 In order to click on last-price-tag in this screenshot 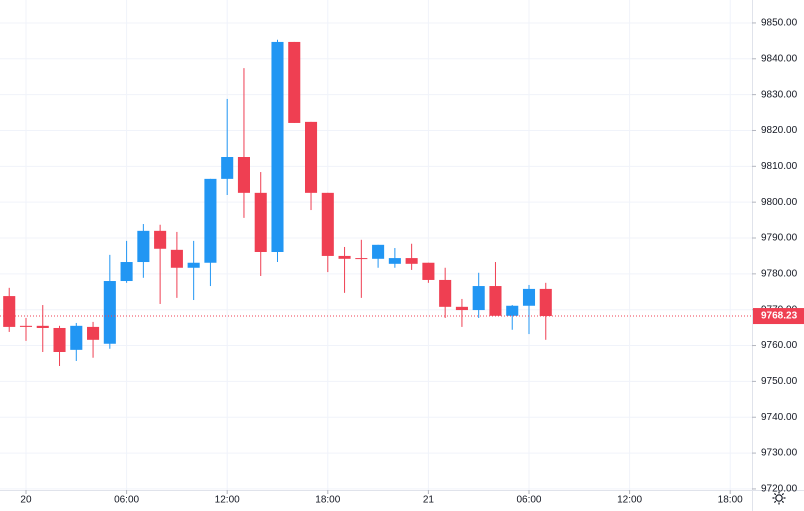, I will do `click(778, 316)`.